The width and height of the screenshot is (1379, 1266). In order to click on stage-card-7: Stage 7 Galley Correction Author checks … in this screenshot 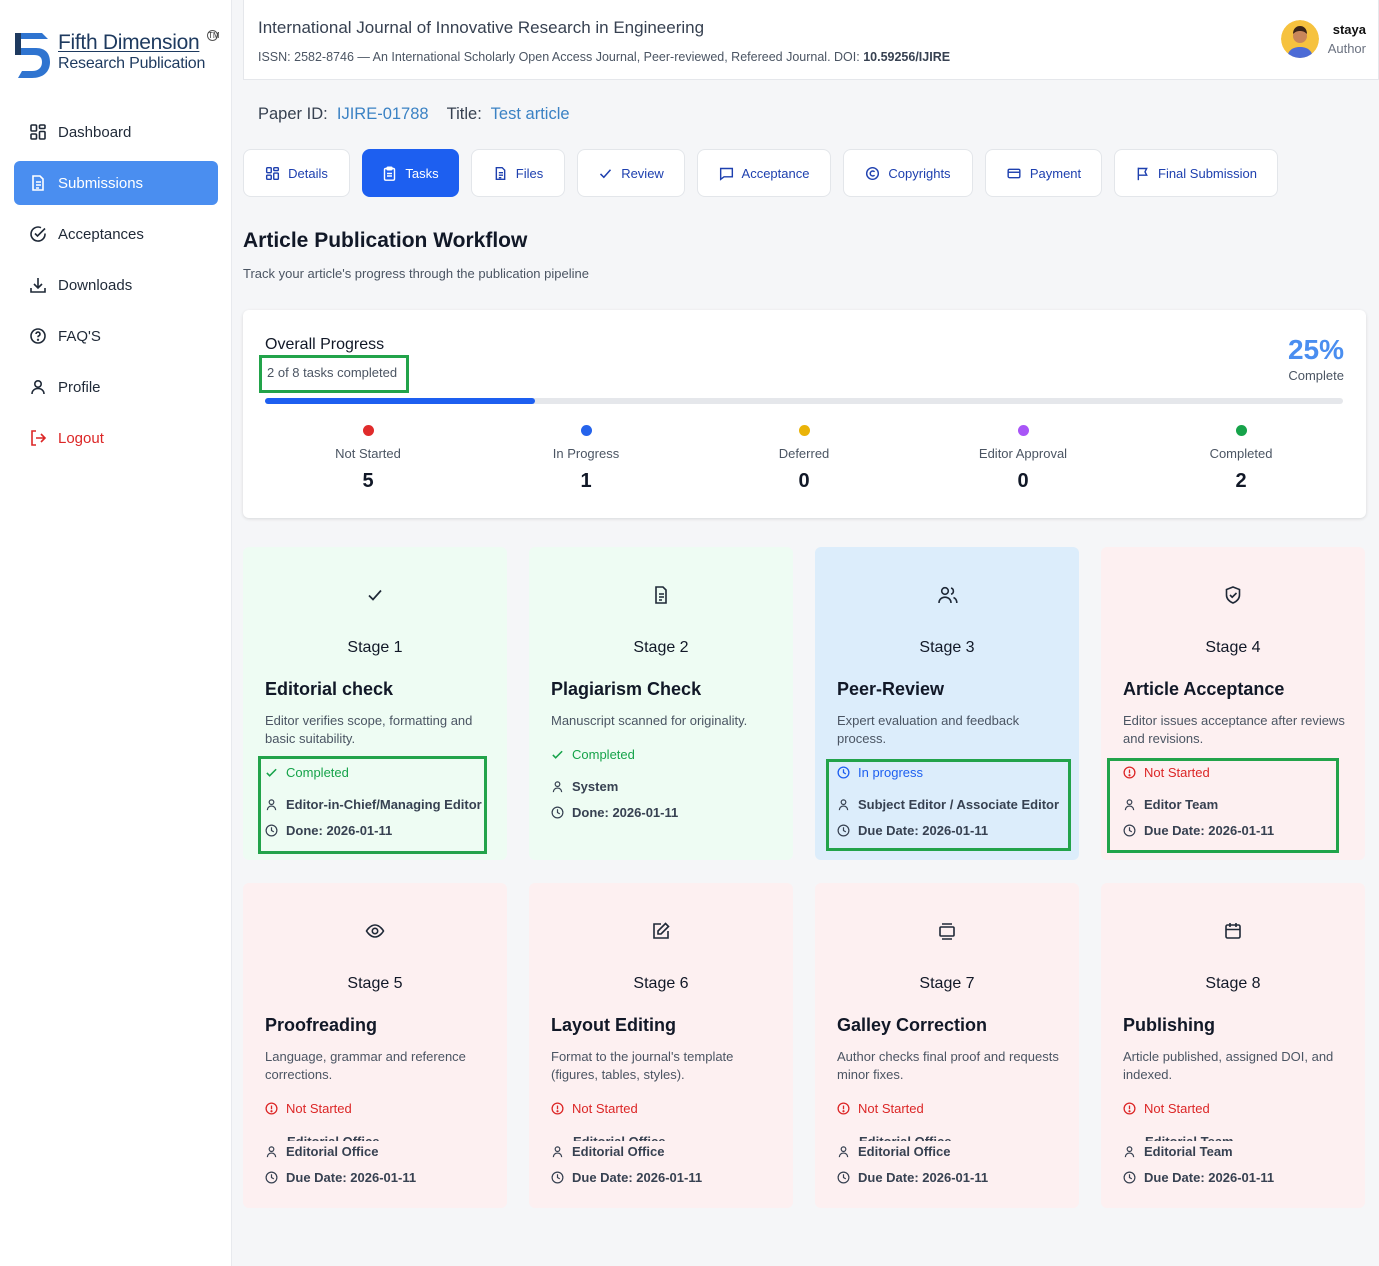, I will do `click(947, 1045)`.